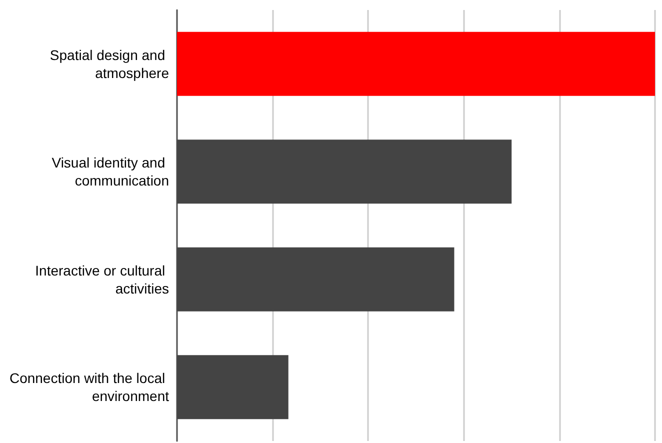 The height and width of the screenshot is (443, 662). I want to click on y-tick-label: Spatial design and atmosphere, so click(110, 63).